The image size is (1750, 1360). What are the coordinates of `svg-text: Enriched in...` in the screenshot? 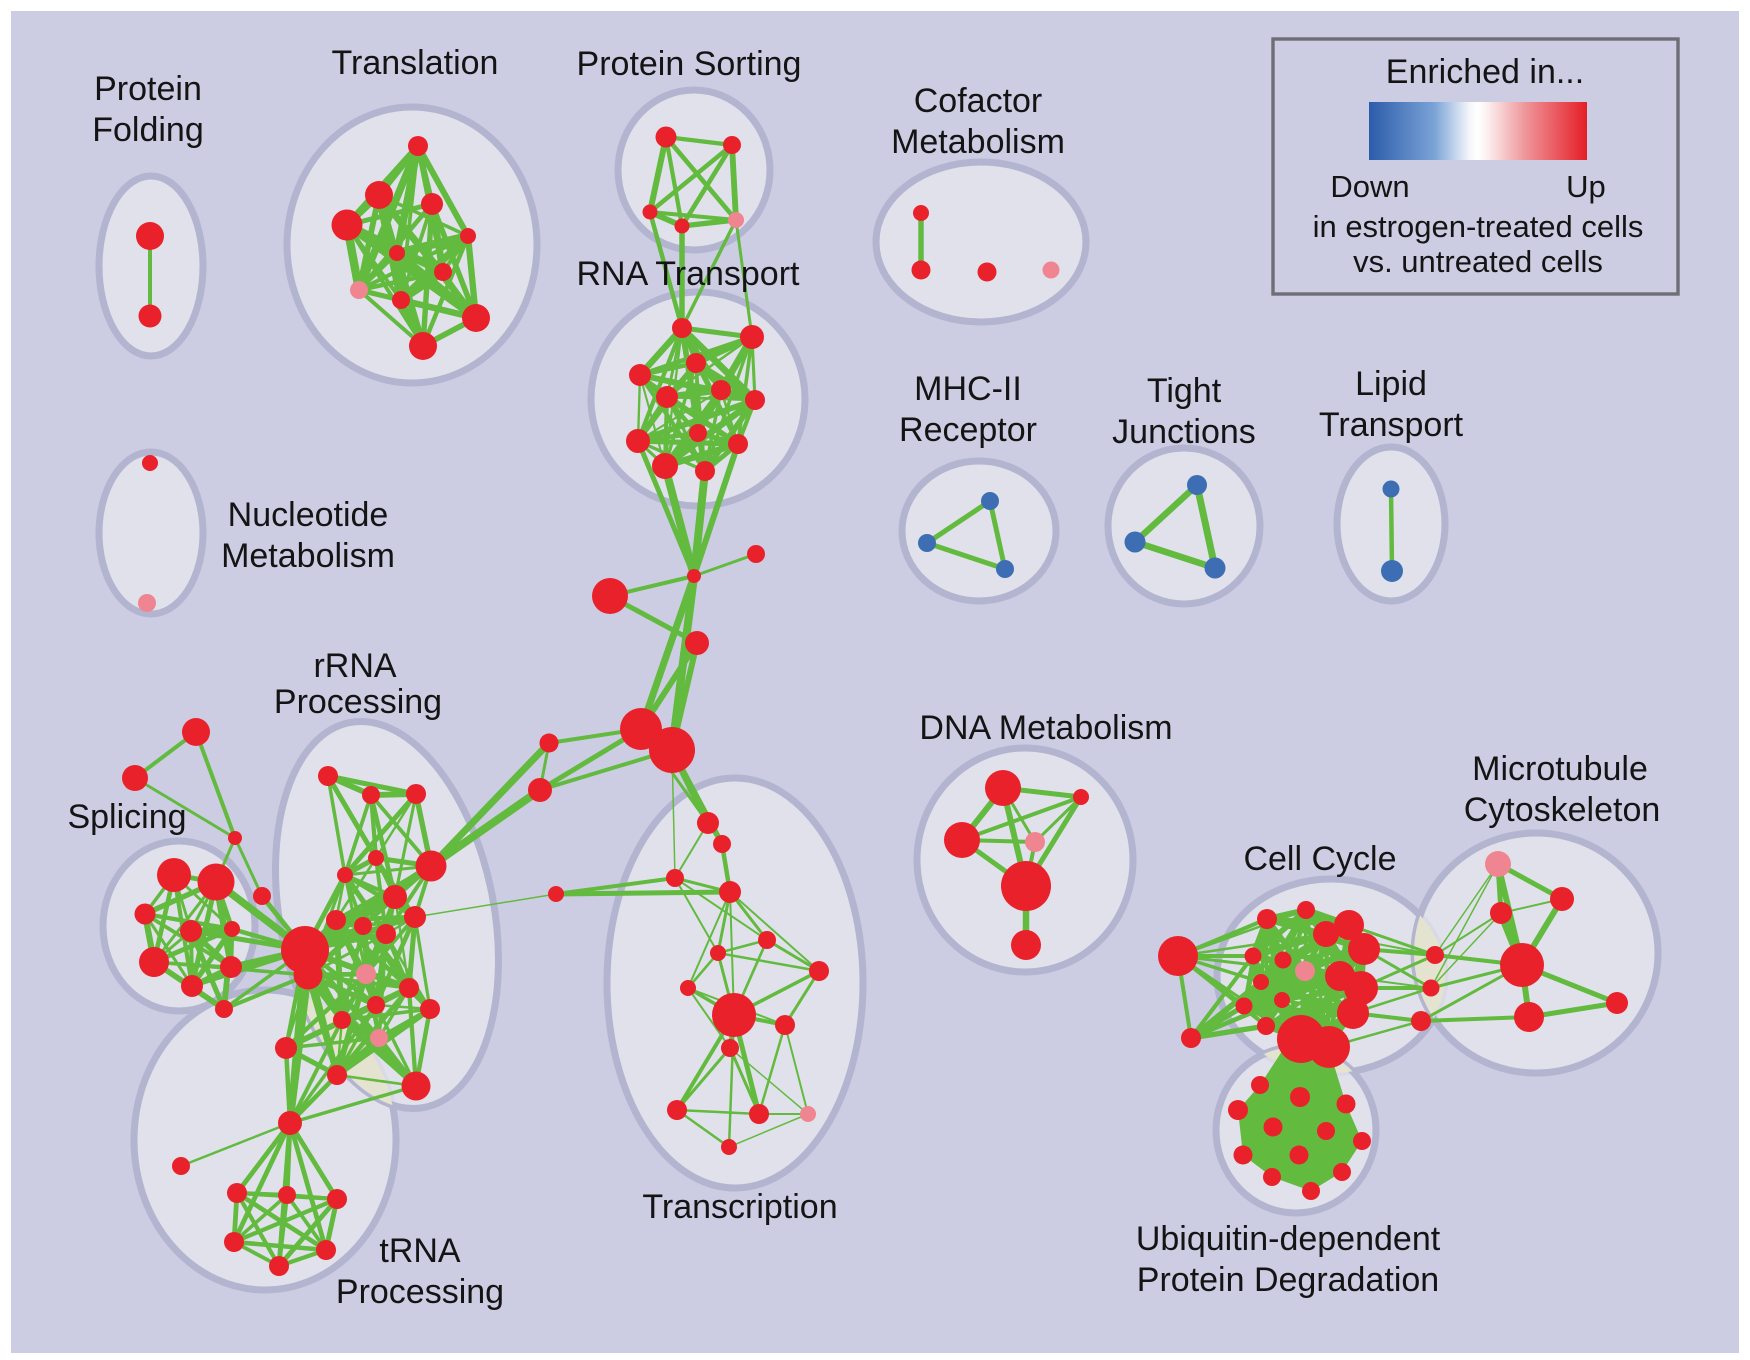 It's located at (1485, 72).